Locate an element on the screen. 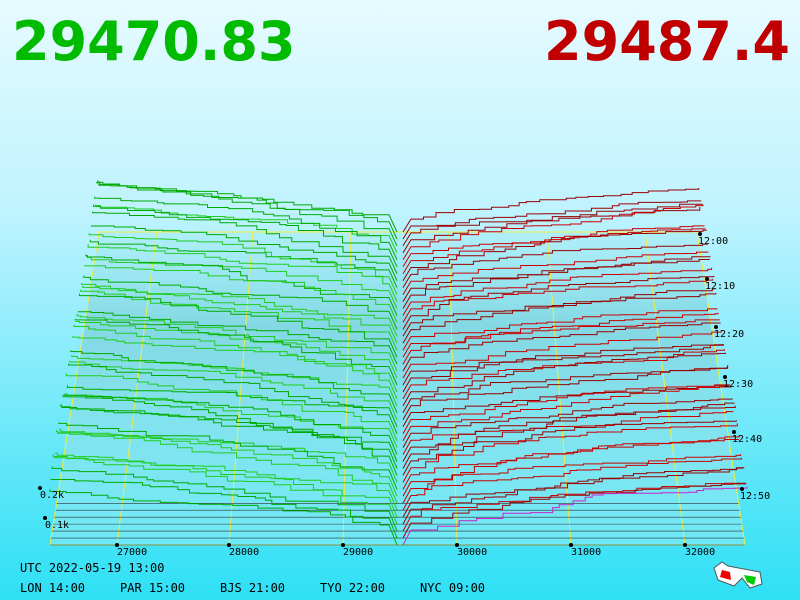  city-clock: LON 14:00 is located at coordinates (52, 588).